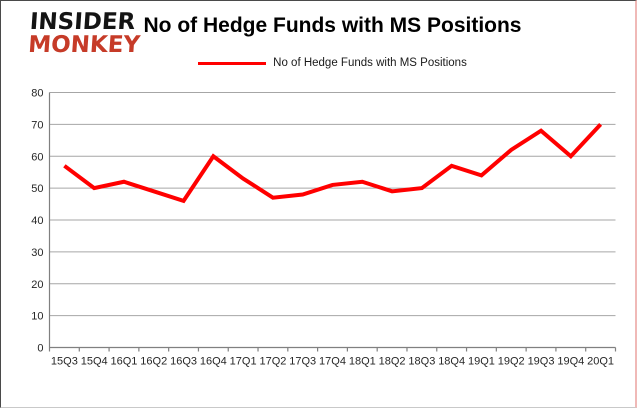  What do you see at coordinates (37, 189) in the screenshot?
I see `y-tick-label: 50` at bounding box center [37, 189].